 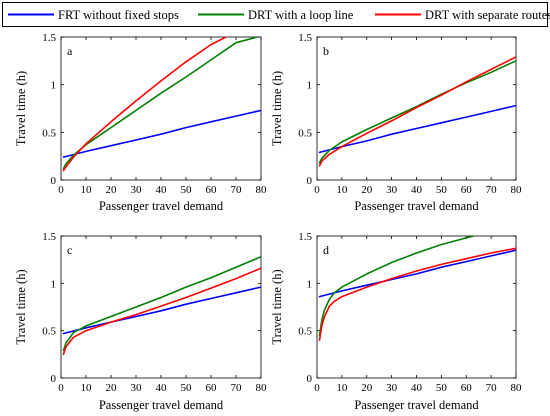 I want to click on panel-label: b, so click(x=326, y=51).